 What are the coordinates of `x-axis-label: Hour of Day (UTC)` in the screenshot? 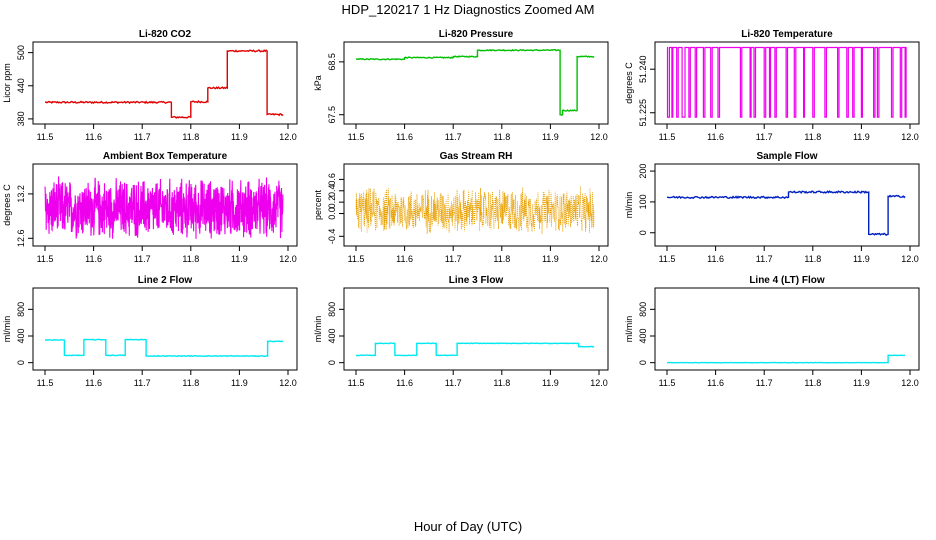 It's located at (468, 526).